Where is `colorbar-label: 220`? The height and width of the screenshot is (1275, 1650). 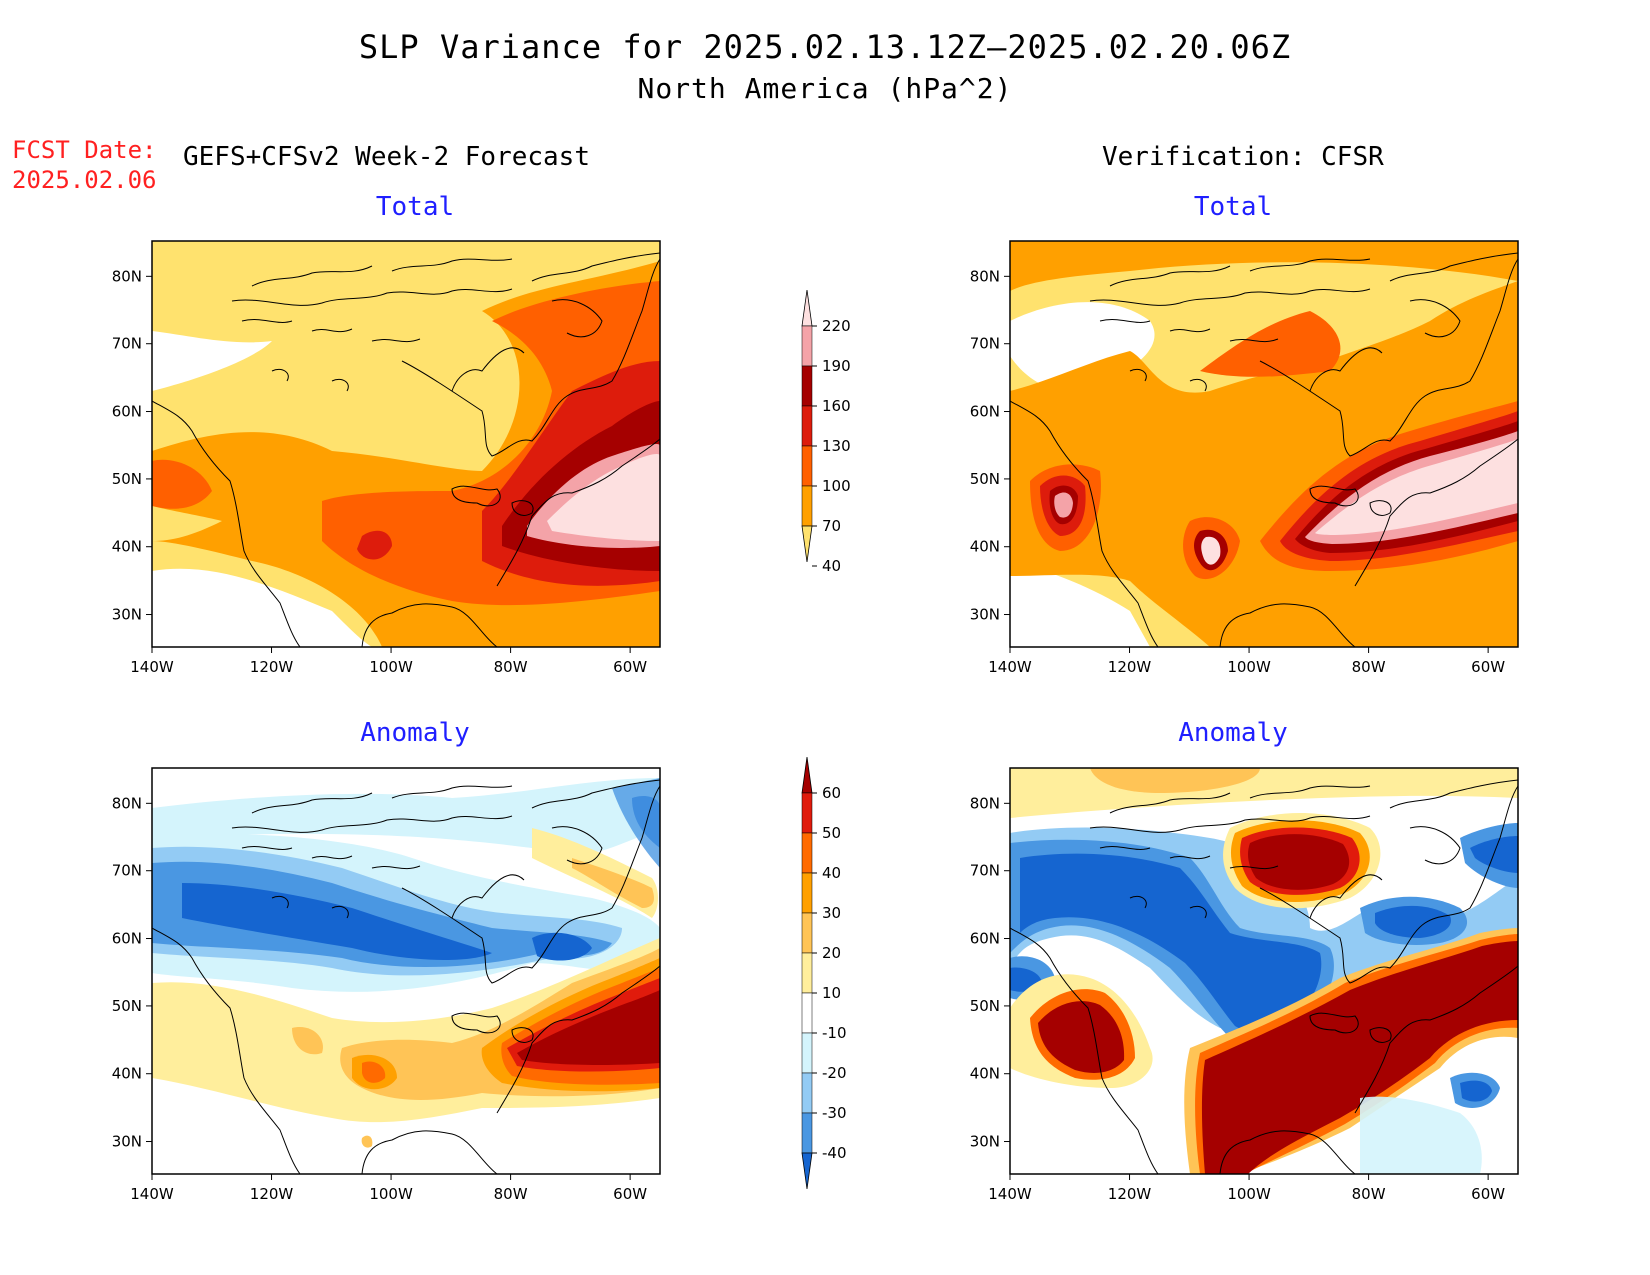 colorbar-label: 220 is located at coordinates (836, 326).